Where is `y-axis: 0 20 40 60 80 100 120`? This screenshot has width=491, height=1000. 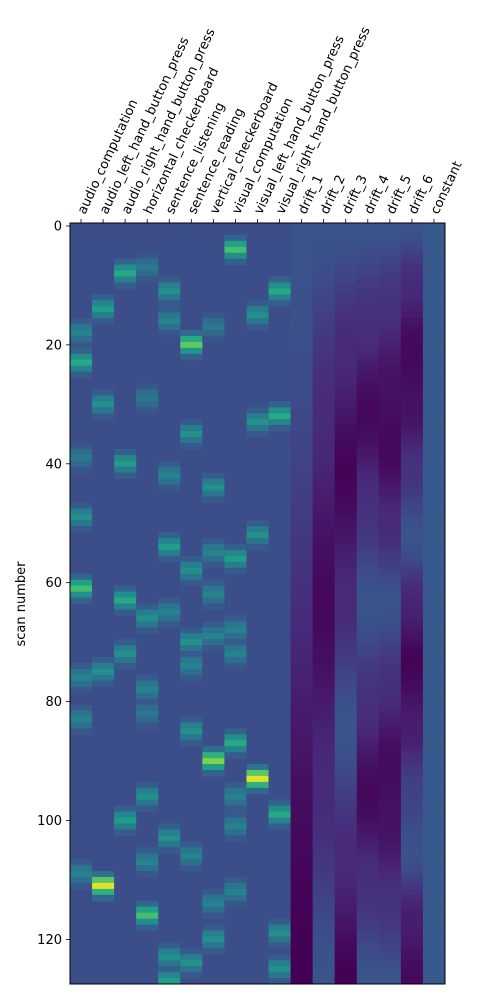
y-axis: 0 20 40 60 80 100 120 is located at coordinates (53, 583).